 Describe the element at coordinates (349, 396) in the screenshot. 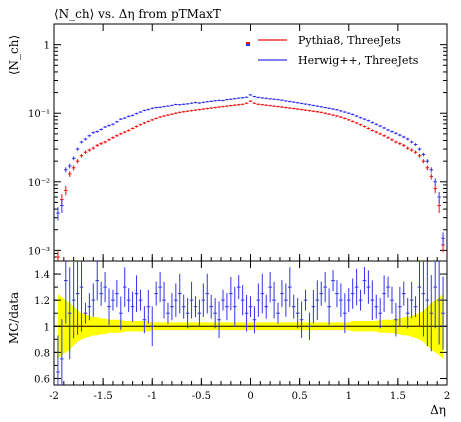

I see `x-tick-label: 1` at that location.